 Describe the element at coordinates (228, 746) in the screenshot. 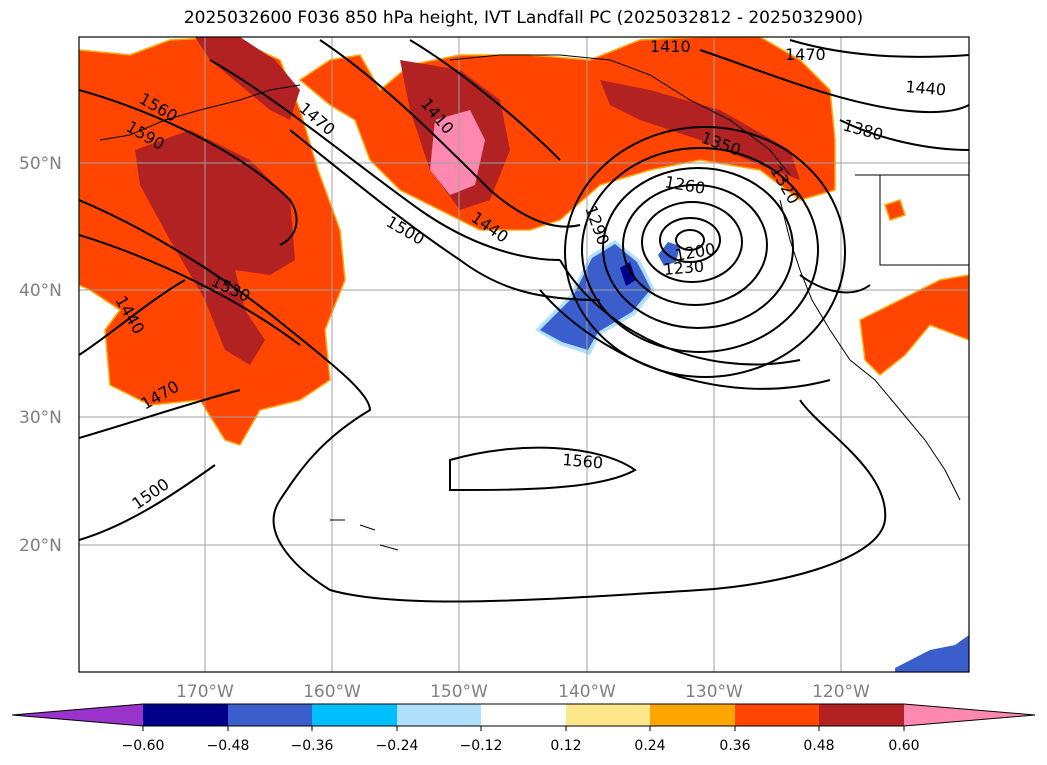

I see `colorbar-label: −0.48` at that location.